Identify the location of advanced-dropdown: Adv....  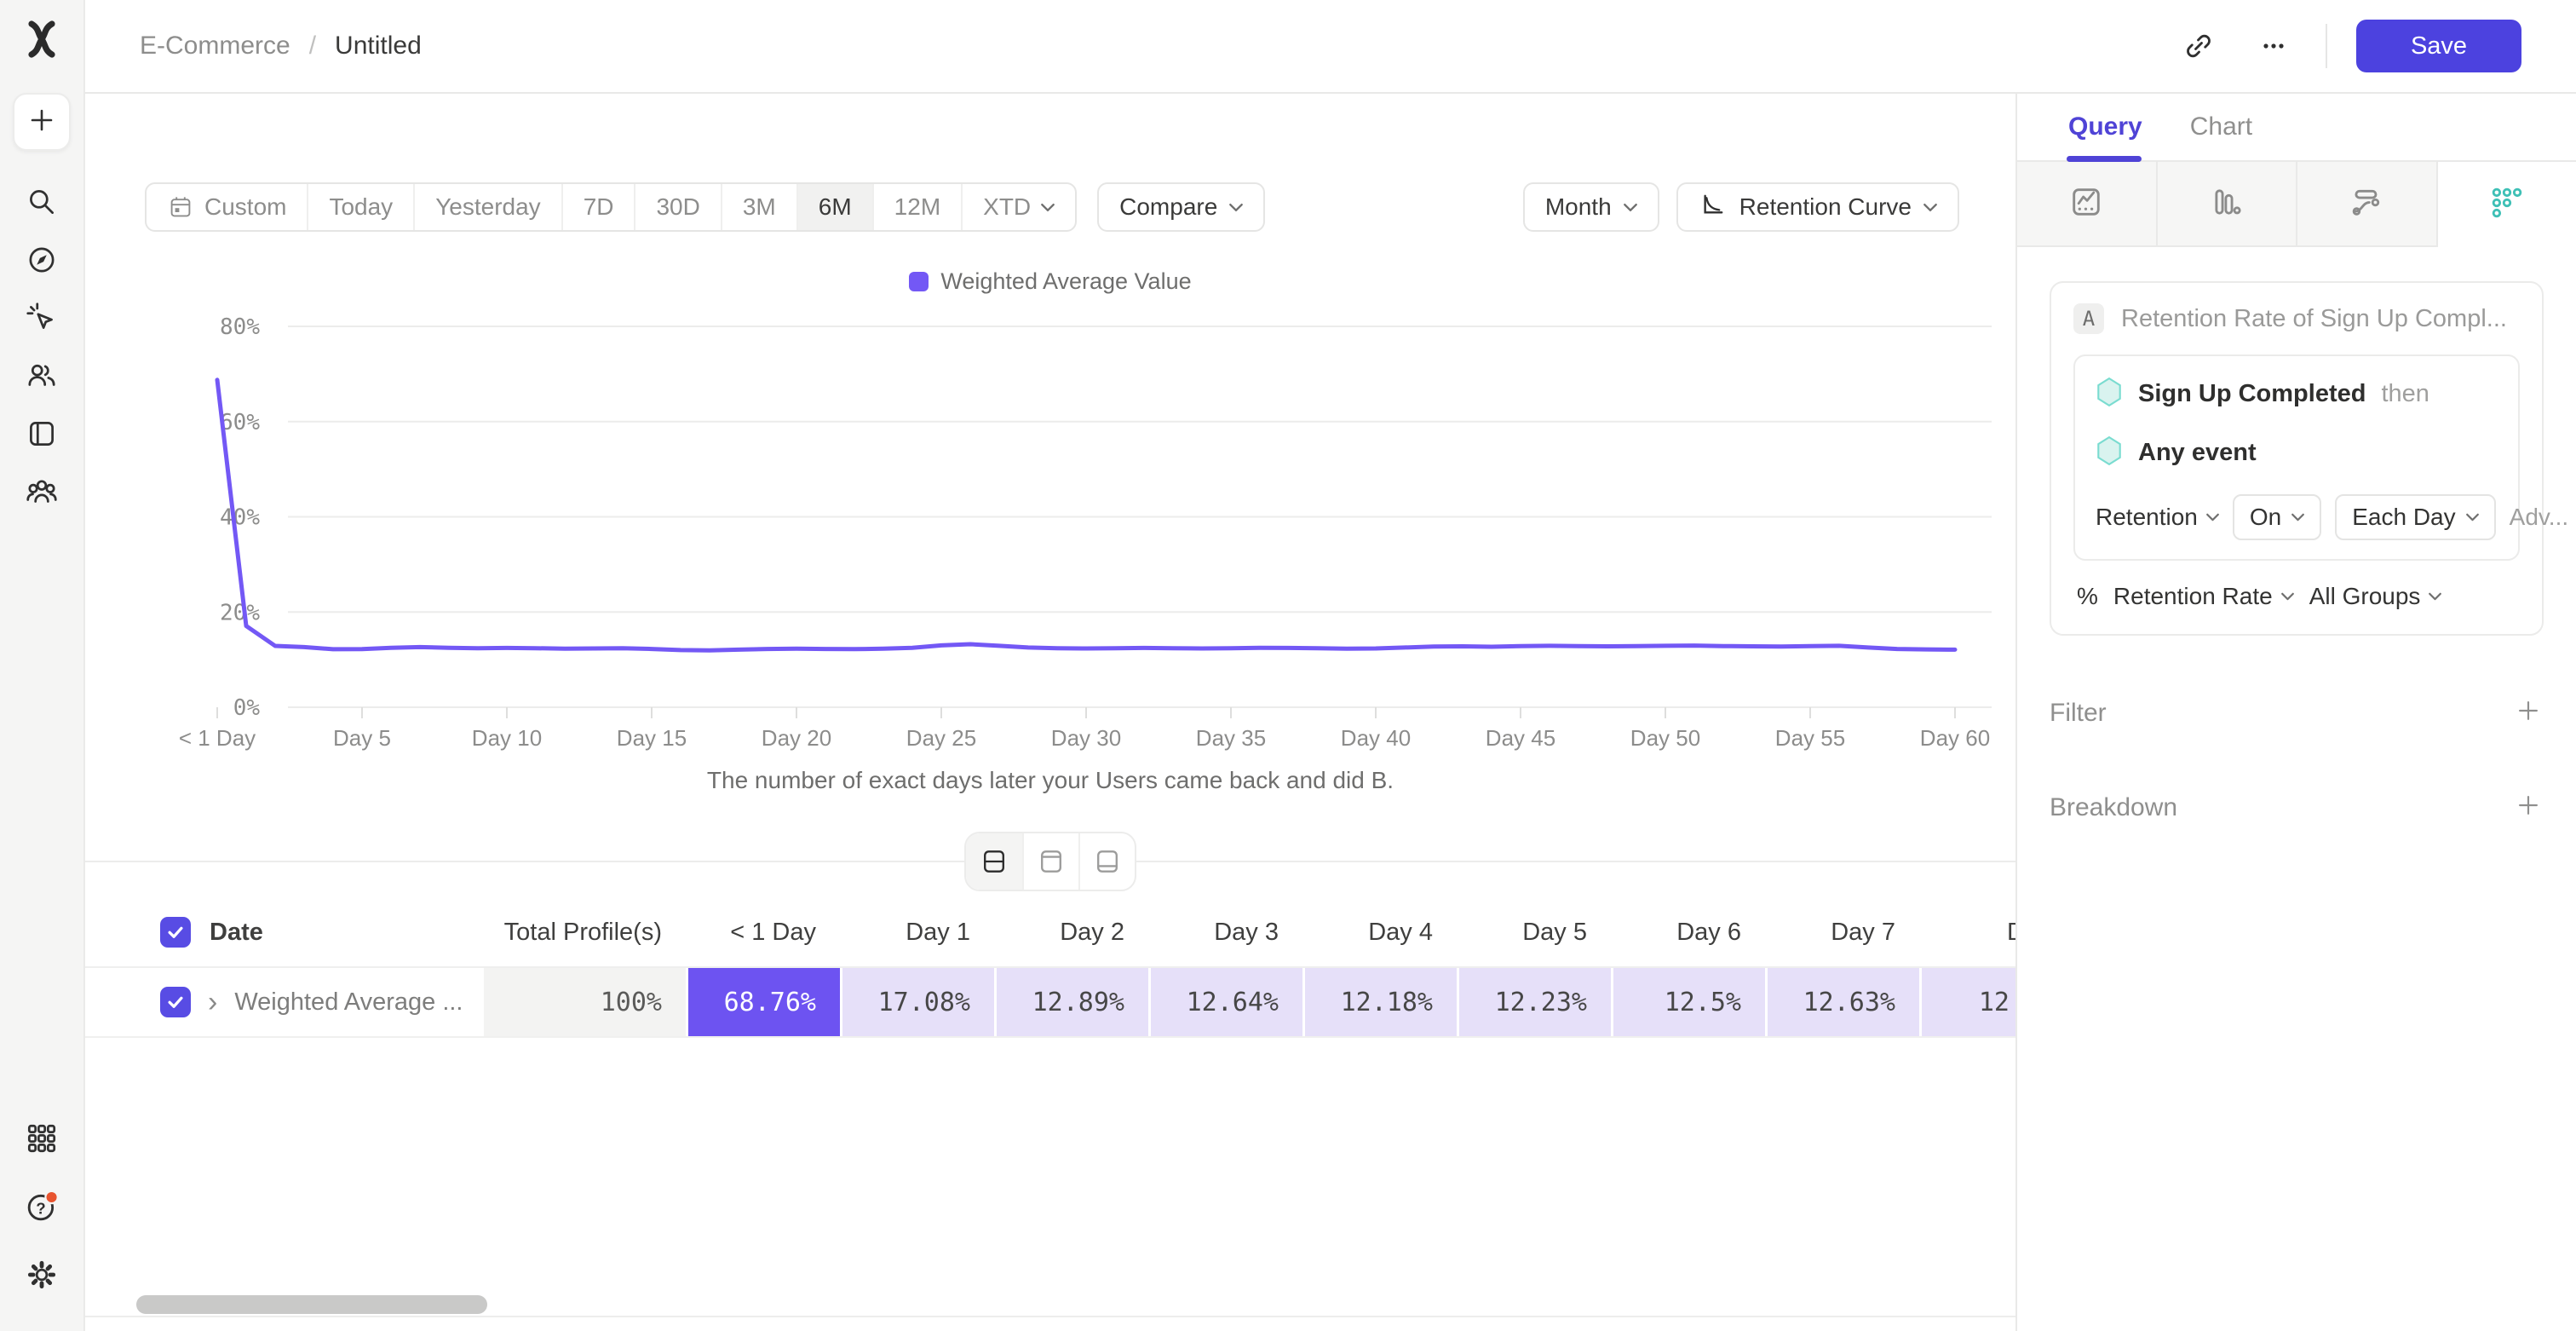
(2539, 517).